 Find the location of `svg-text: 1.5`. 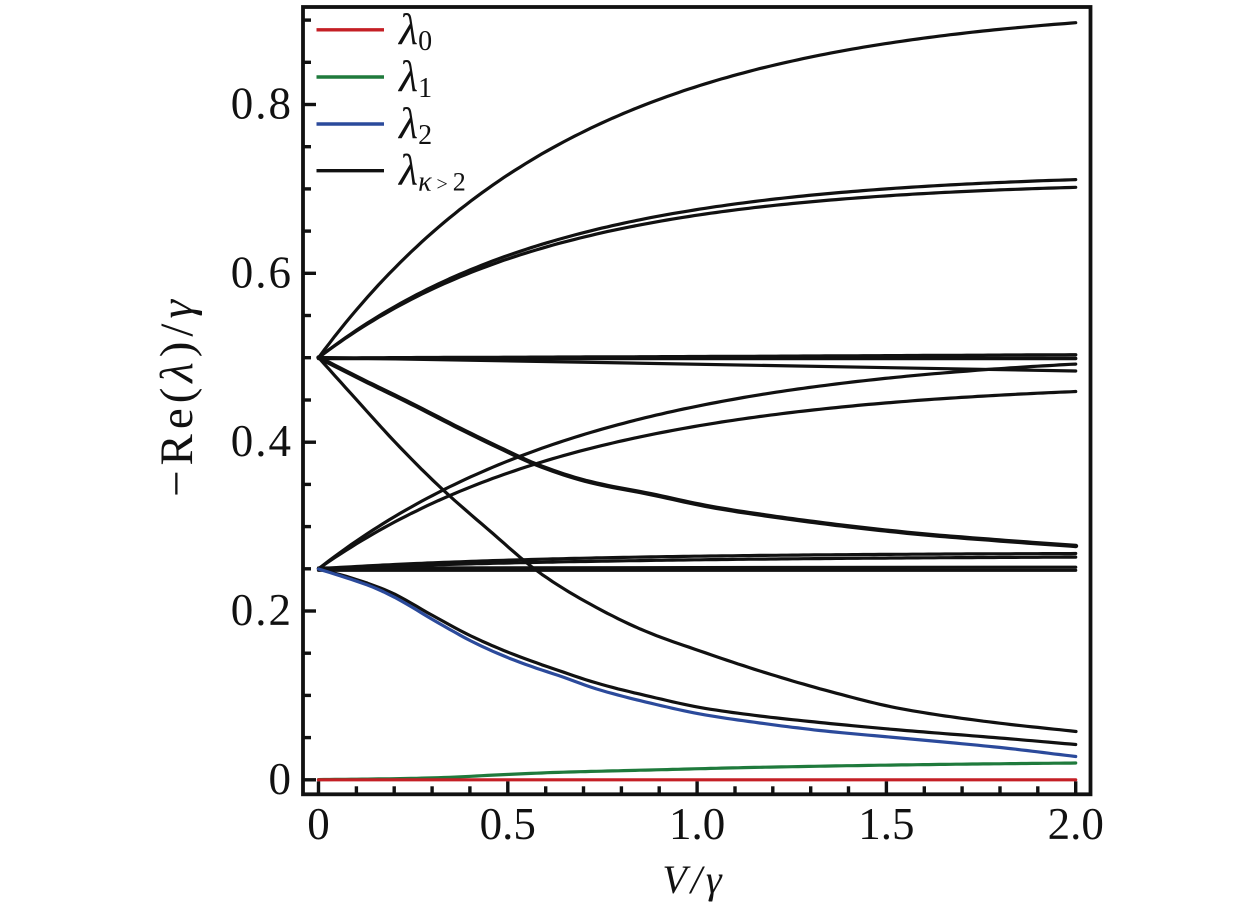

svg-text: 1.5 is located at coordinates (886, 824).